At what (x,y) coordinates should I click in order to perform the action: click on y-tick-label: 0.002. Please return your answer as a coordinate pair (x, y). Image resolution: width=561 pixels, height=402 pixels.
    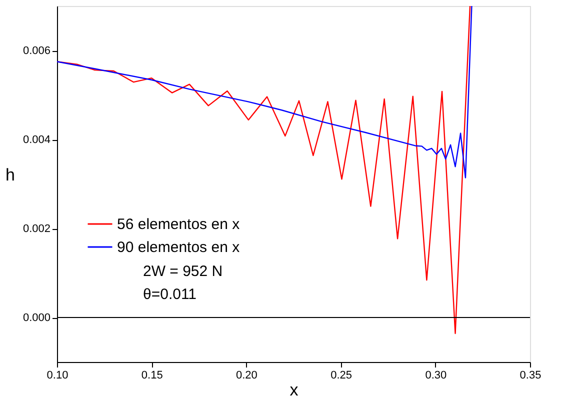
    Looking at the image, I should click on (36, 229).